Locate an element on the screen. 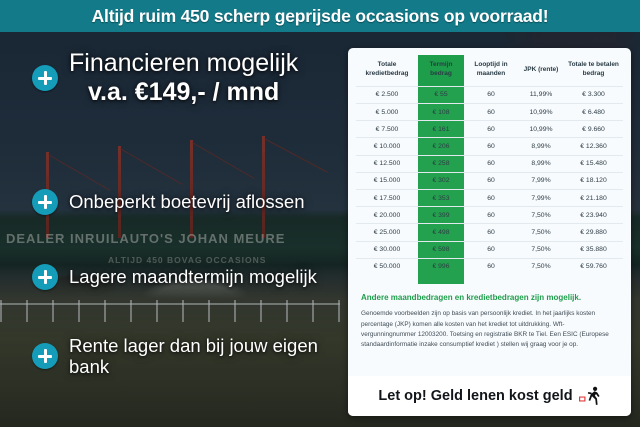 Image resolution: width=640 pixels, height=427 pixels. warning-text: Let op! Geld lenen kost geld is located at coordinates (475, 396).